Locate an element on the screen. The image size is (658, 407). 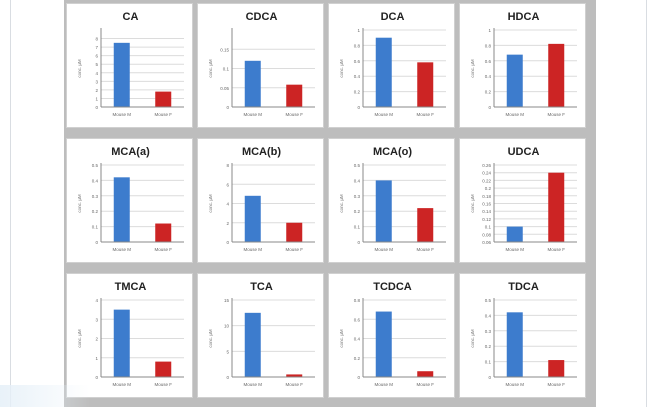
y-tick-label: 0.18 is located at coordinates (486, 196).